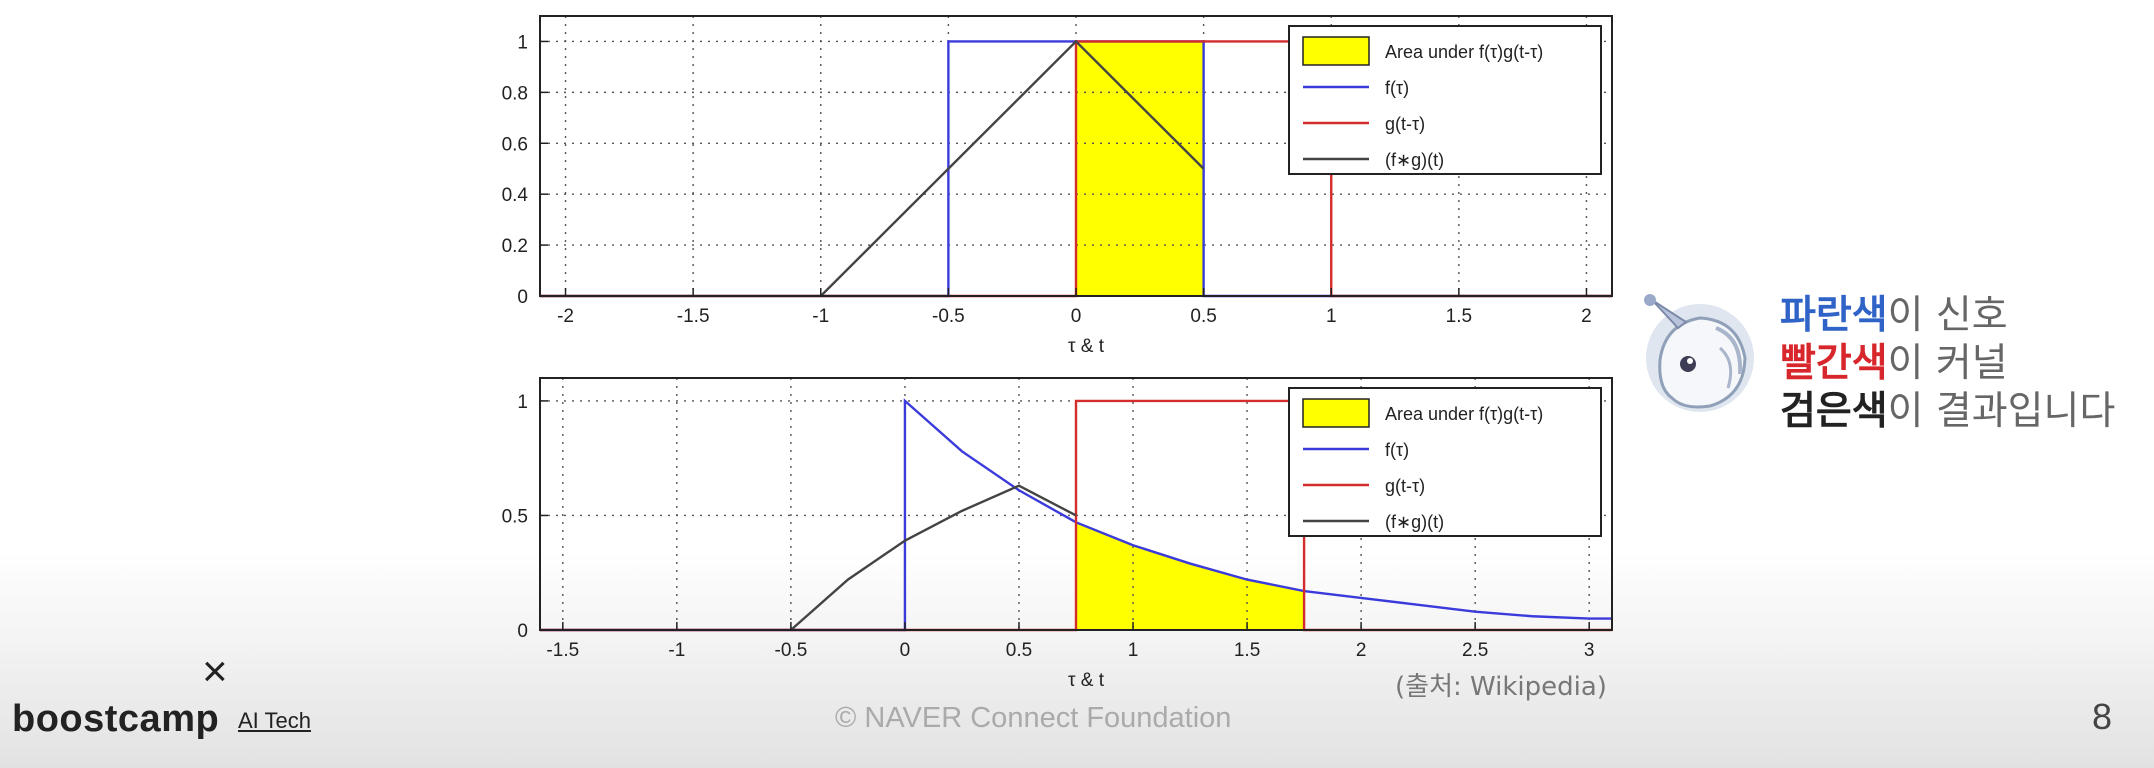  I want to click on y-tick-label: 0.6, so click(515, 144).